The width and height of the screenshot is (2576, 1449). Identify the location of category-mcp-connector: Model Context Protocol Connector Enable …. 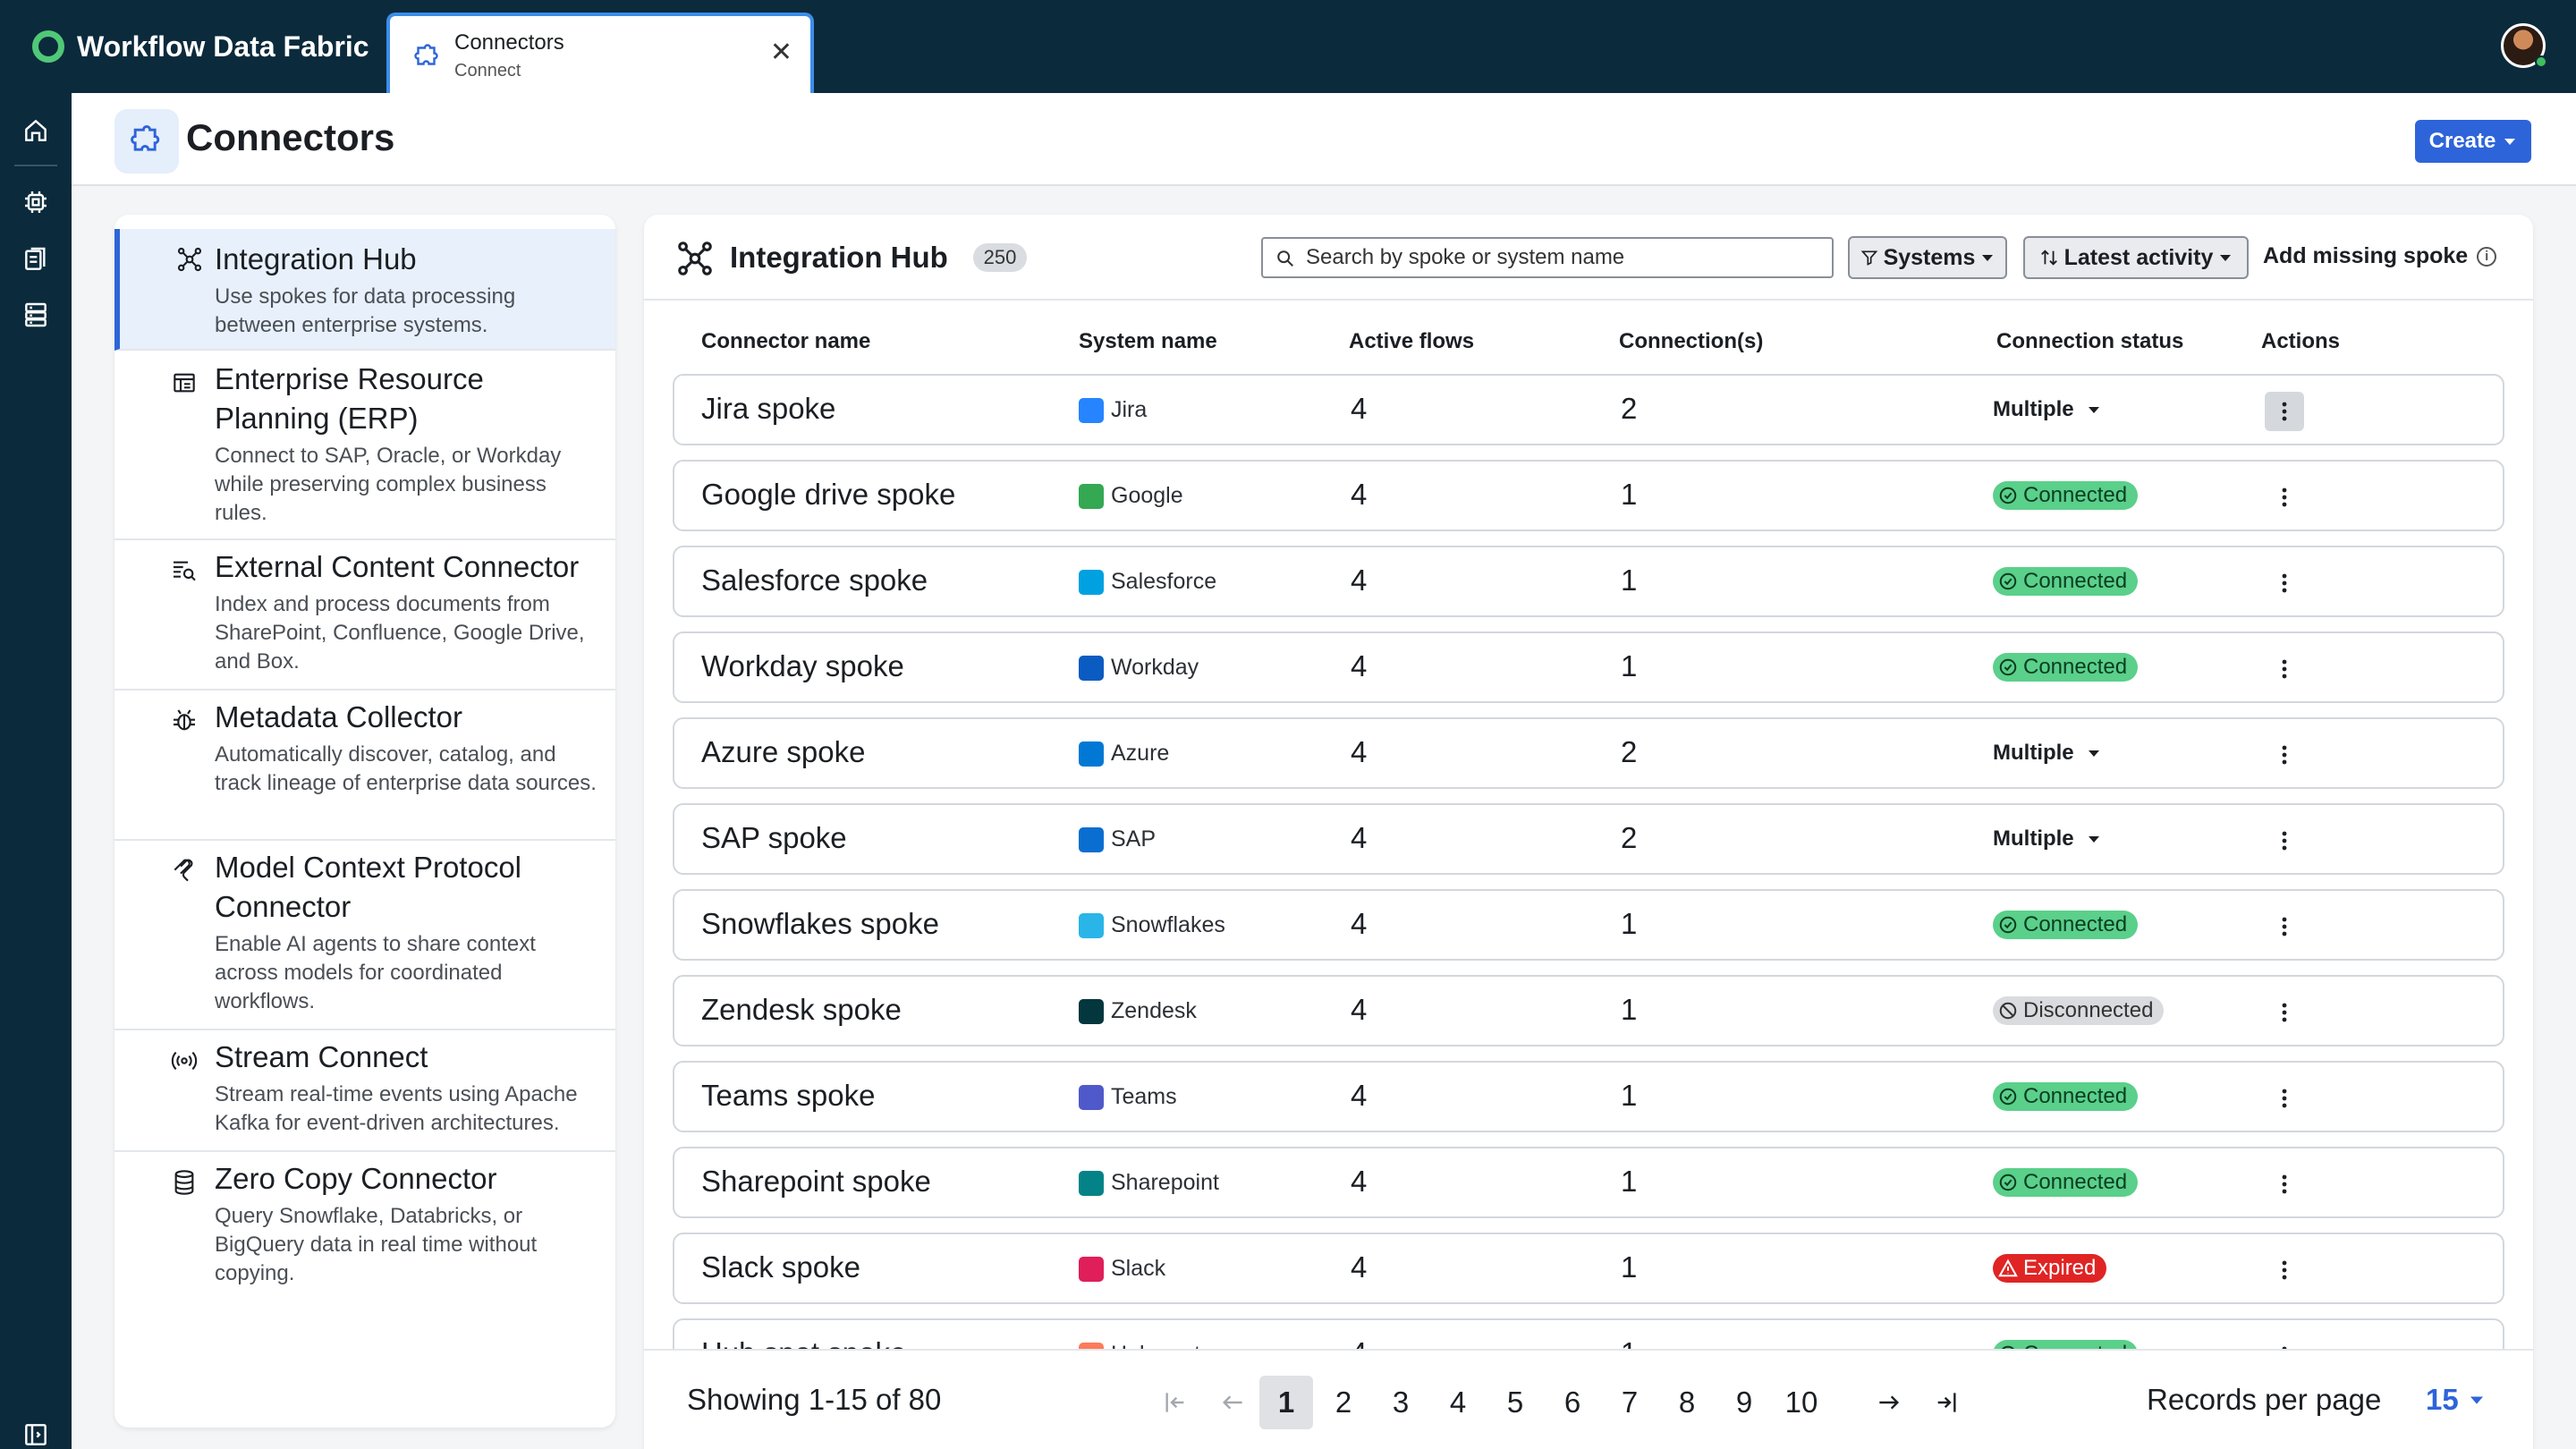
(364, 935).